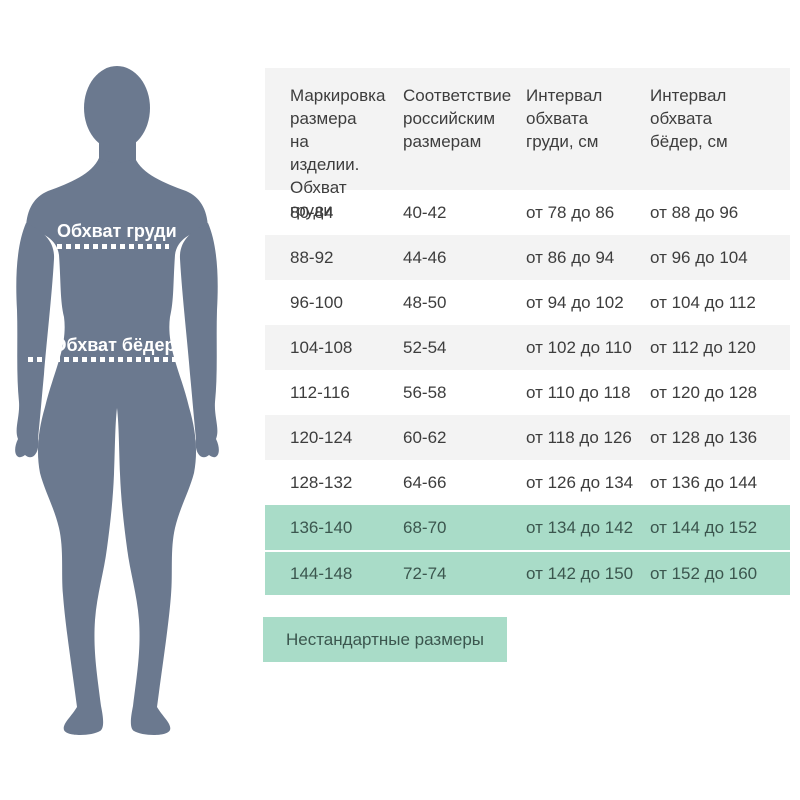 This screenshot has width=800, height=800. What do you see at coordinates (321, 347) in the screenshot?
I see `table-cell: 104-108` at bounding box center [321, 347].